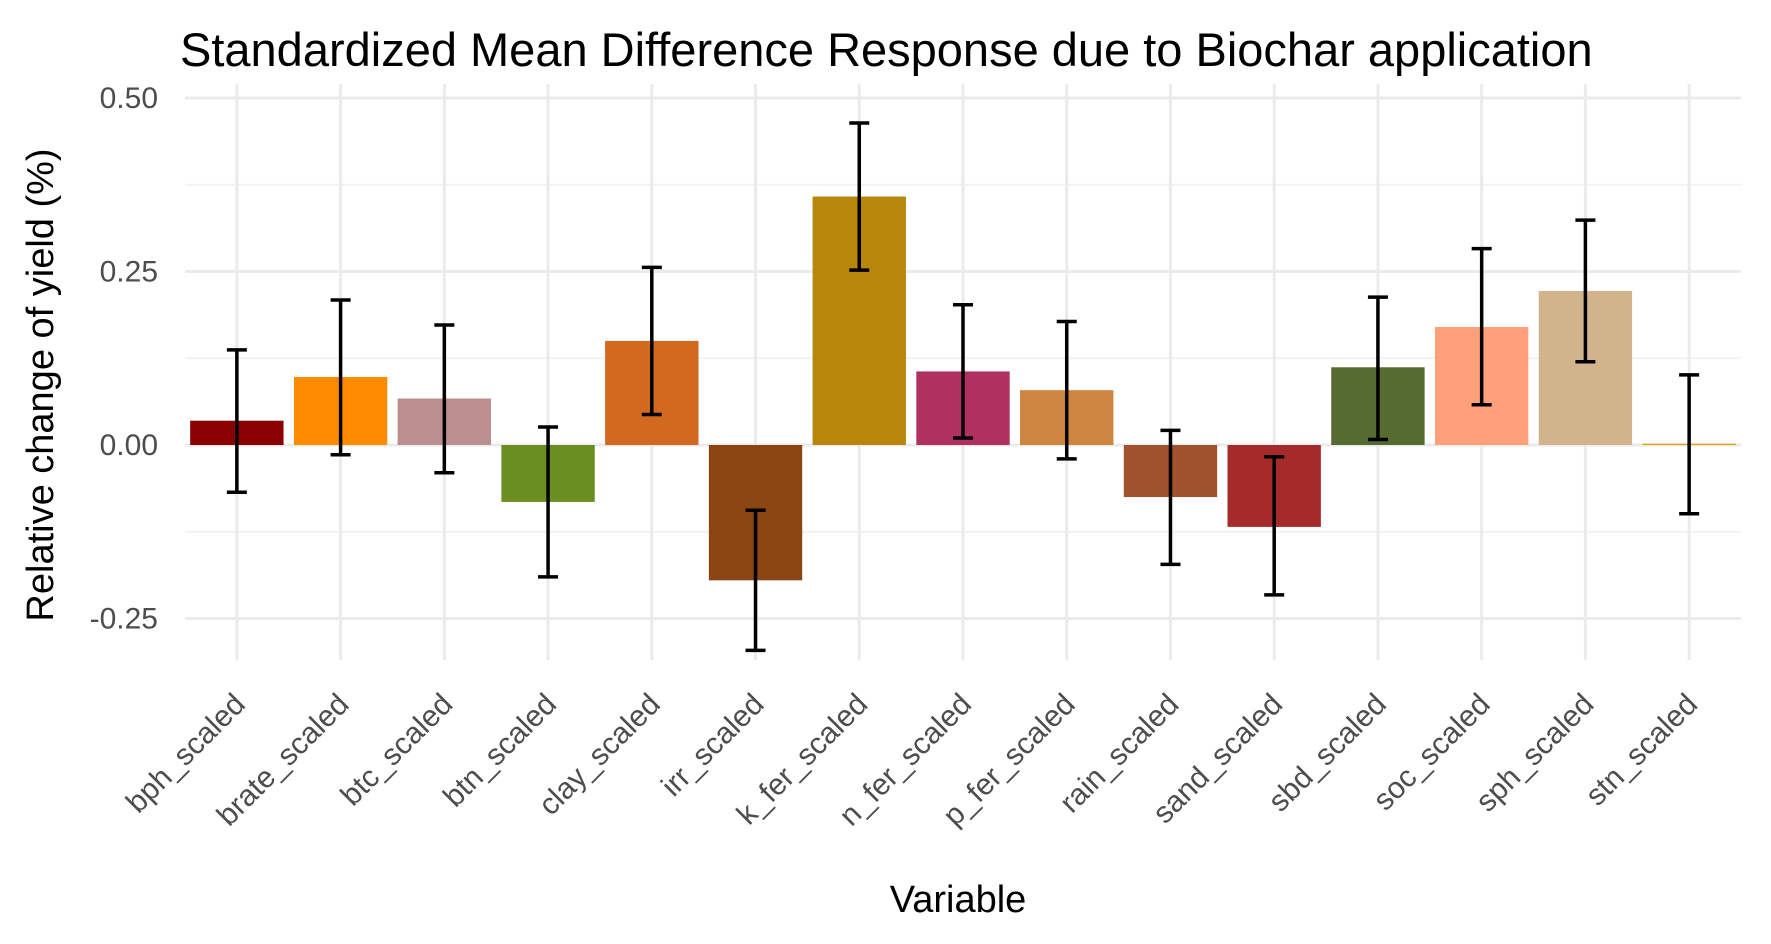 Image resolution: width=1771 pixels, height=944 pixels. Describe the element at coordinates (236, 421) in the screenshot. I see `error-bar-bph_scaled` at that location.